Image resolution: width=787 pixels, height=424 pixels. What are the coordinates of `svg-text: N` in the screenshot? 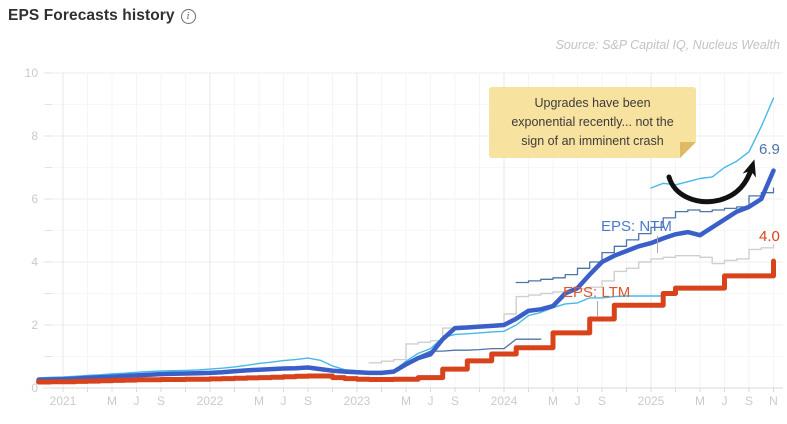 It's located at (773, 401).